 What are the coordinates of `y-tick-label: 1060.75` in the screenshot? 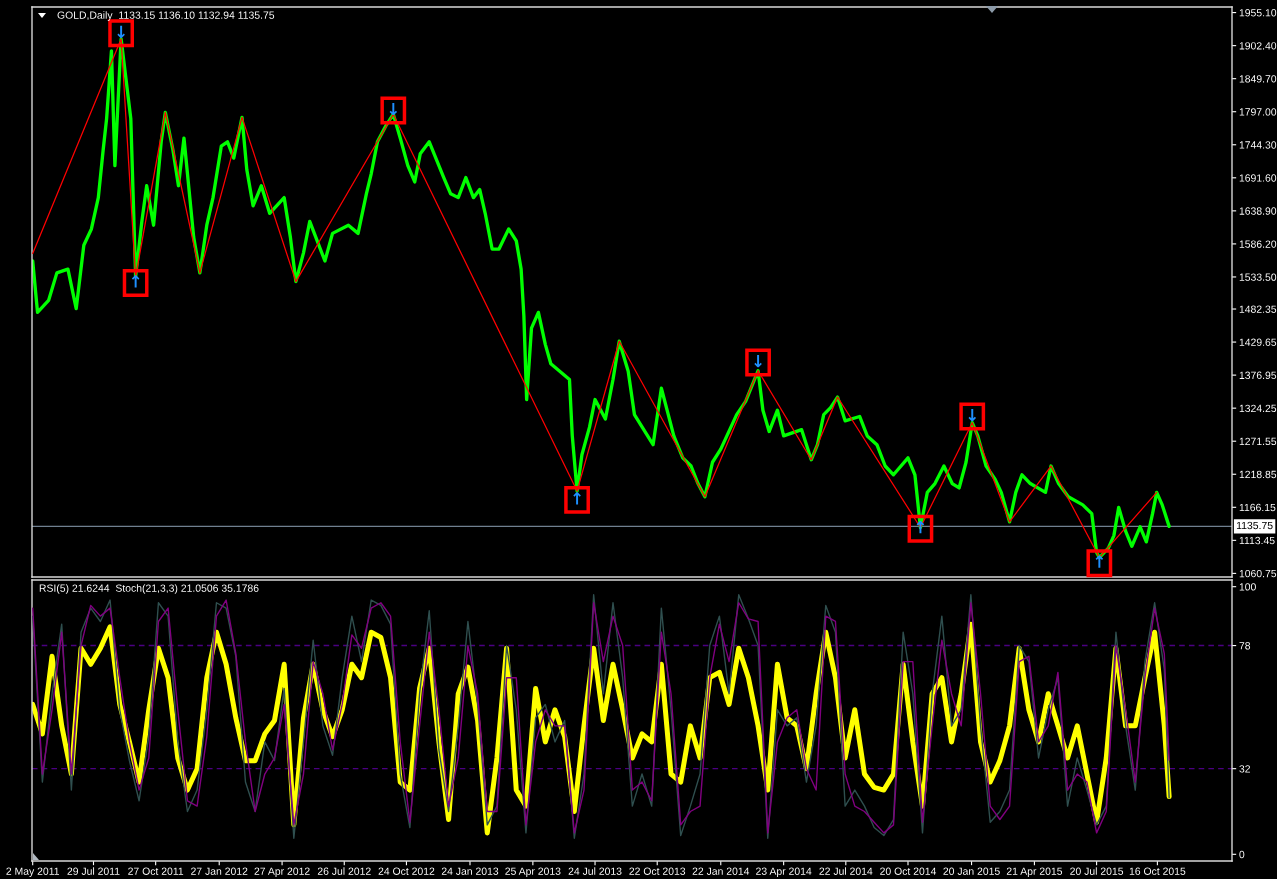 It's located at (1258, 573).